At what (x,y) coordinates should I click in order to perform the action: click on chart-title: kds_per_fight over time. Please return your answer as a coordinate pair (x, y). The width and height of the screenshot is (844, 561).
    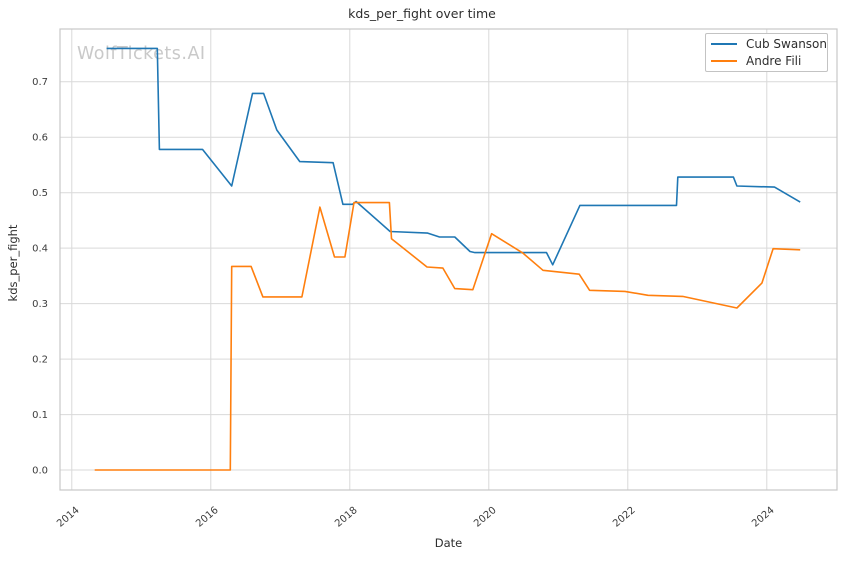
    Looking at the image, I should click on (422, 13).